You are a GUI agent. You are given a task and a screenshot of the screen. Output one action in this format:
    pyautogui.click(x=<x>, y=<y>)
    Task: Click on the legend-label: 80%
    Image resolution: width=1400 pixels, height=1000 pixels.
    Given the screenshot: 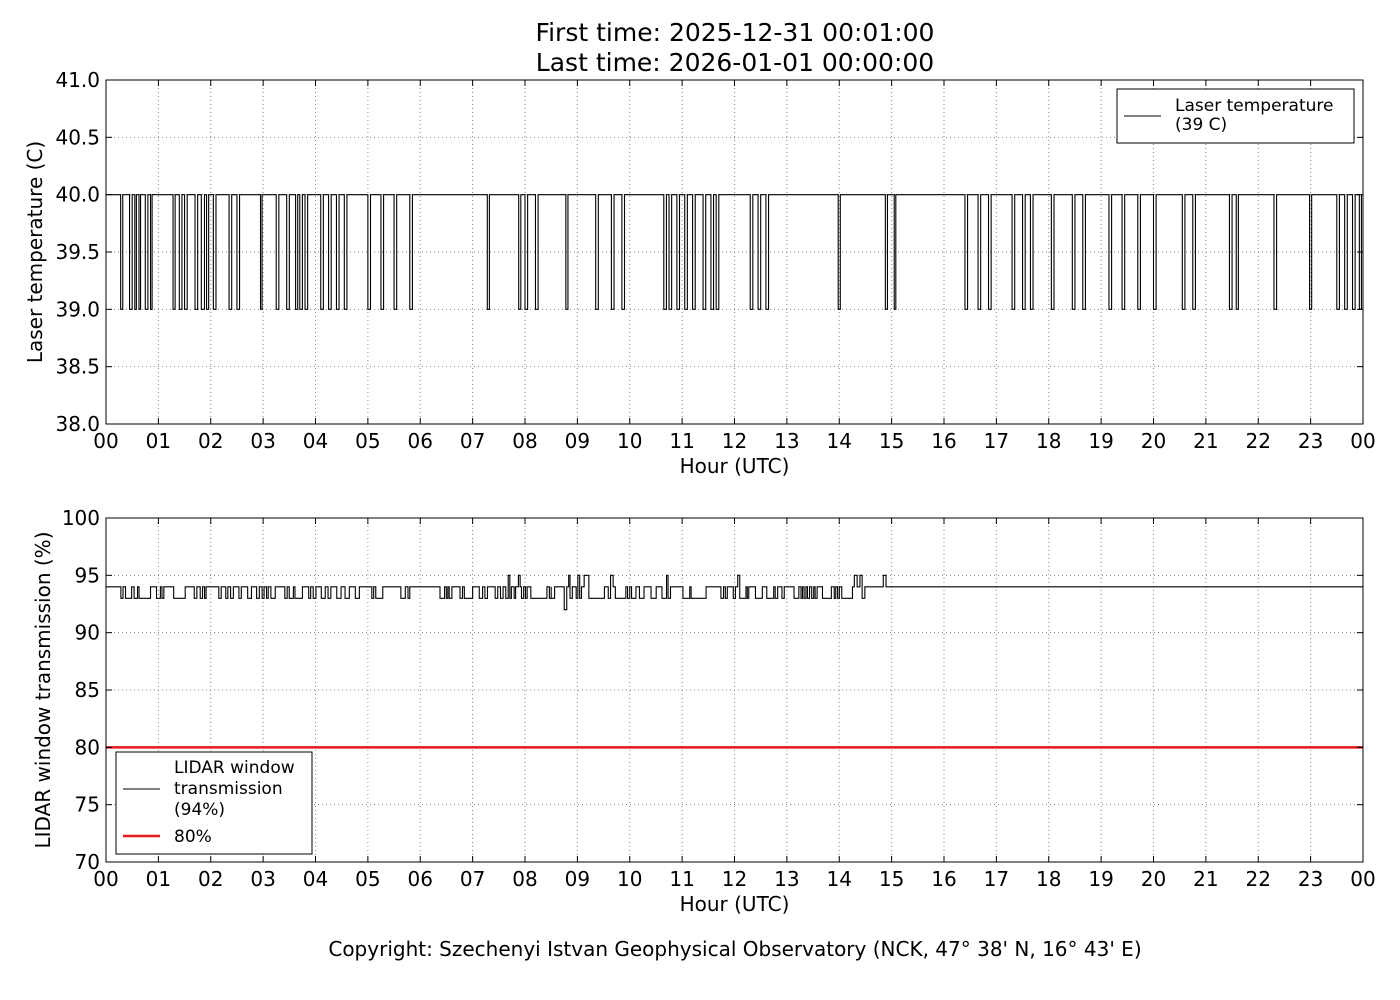 What is the action you would take?
    pyautogui.click(x=193, y=837)
    